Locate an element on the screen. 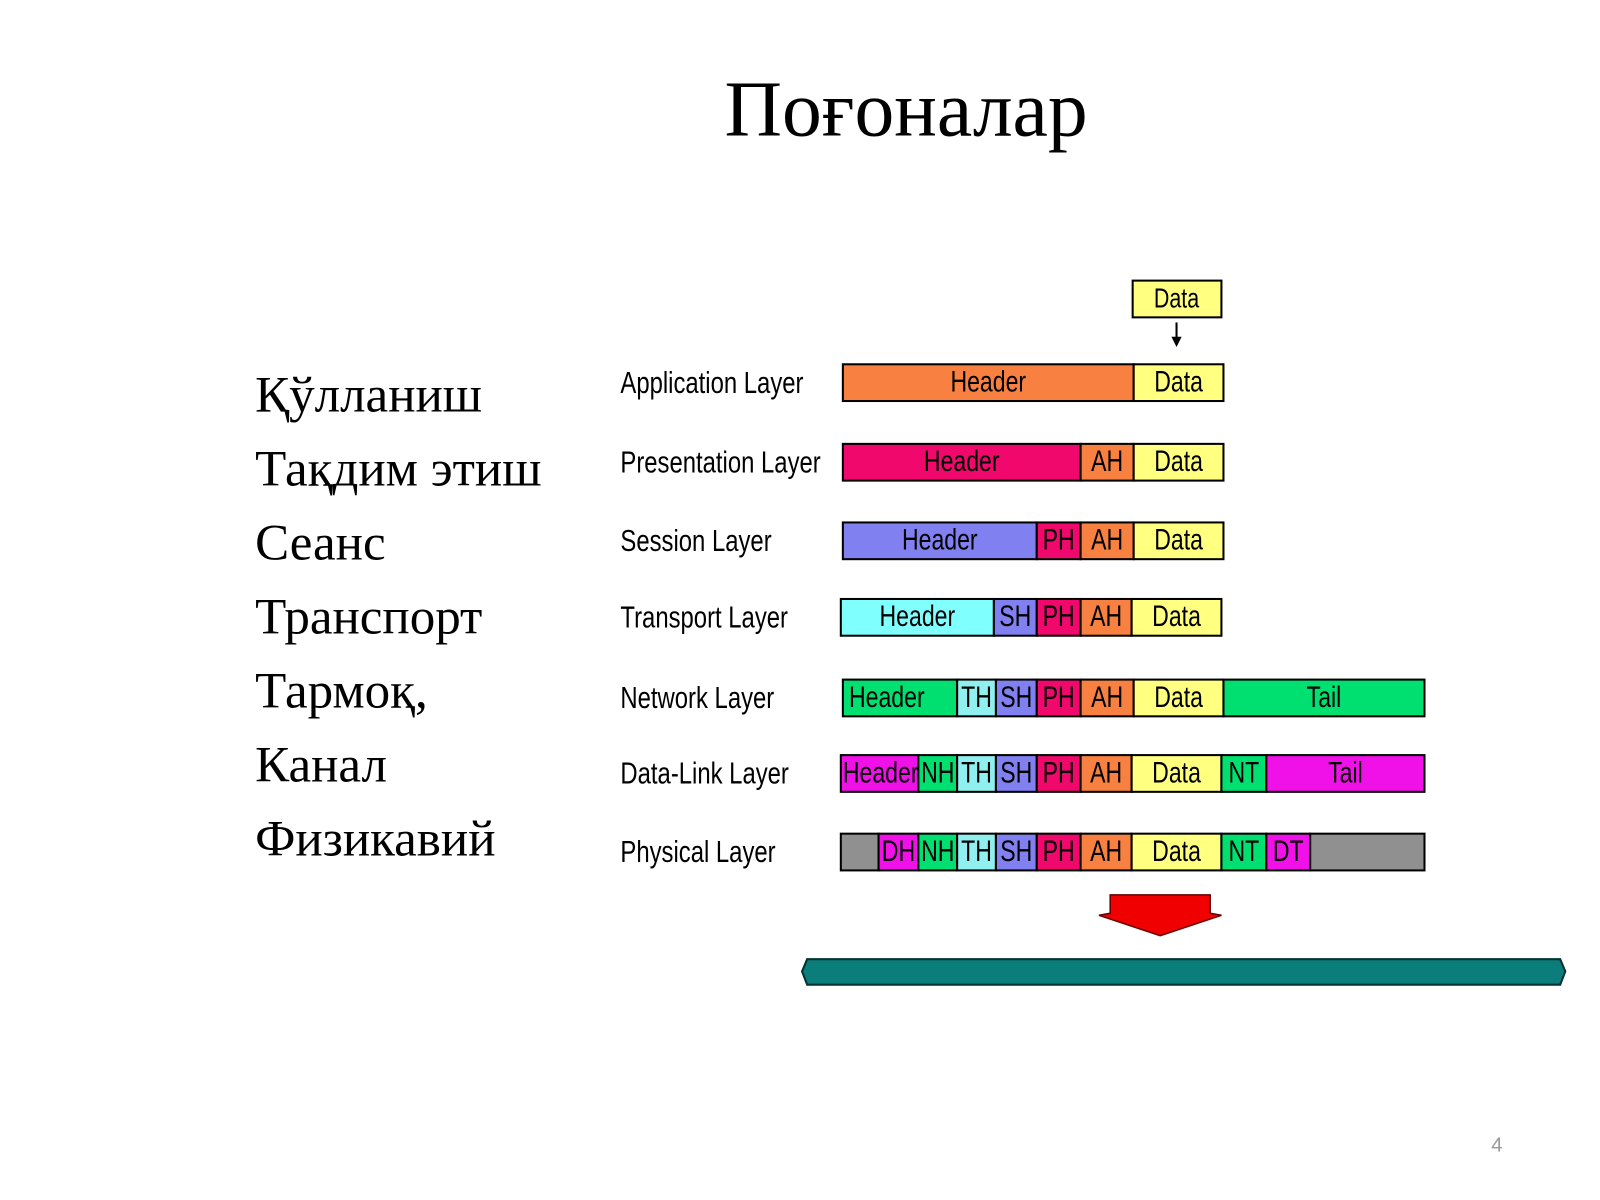 The height and width of the screenshot is (1200, 1600). data-box is located at coordinates (1177, 299).